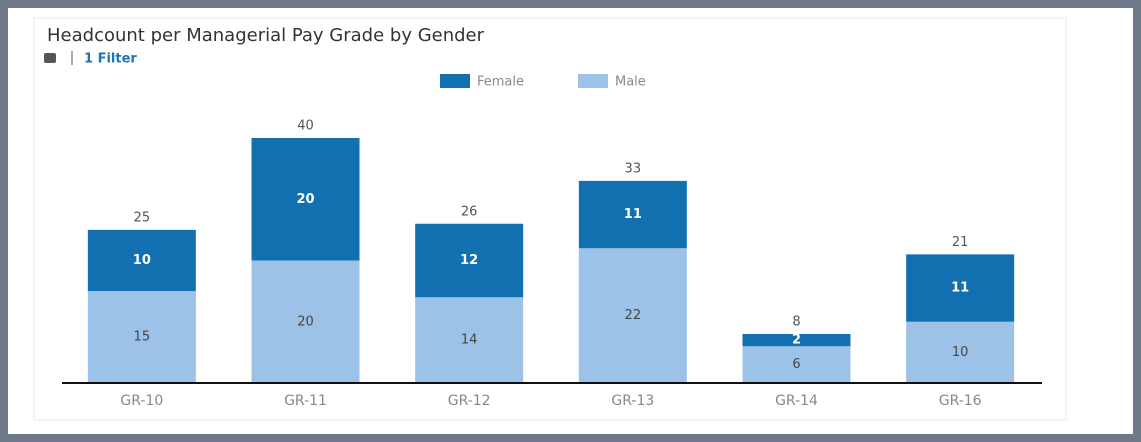 The height and width of the screenshot is (442, 1141). Describe the element at coordinates (469, 401) in the screenshot. I see `x-tick-label: GR-12` at that location.